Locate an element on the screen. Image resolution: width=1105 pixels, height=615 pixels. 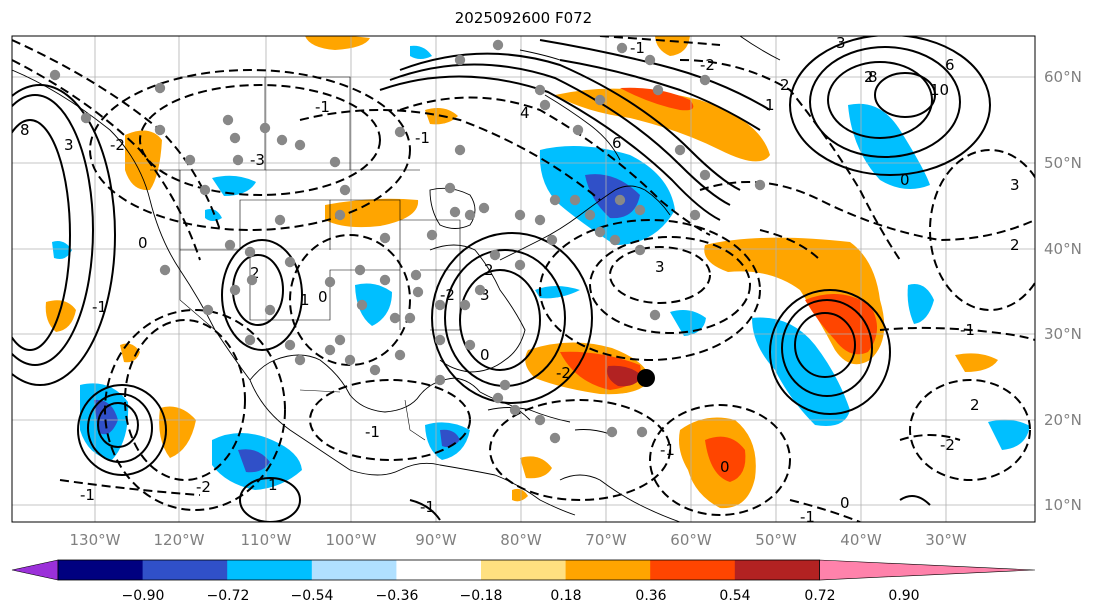
colorbar-tick: 0.72 is located at coordinates (819, 596).